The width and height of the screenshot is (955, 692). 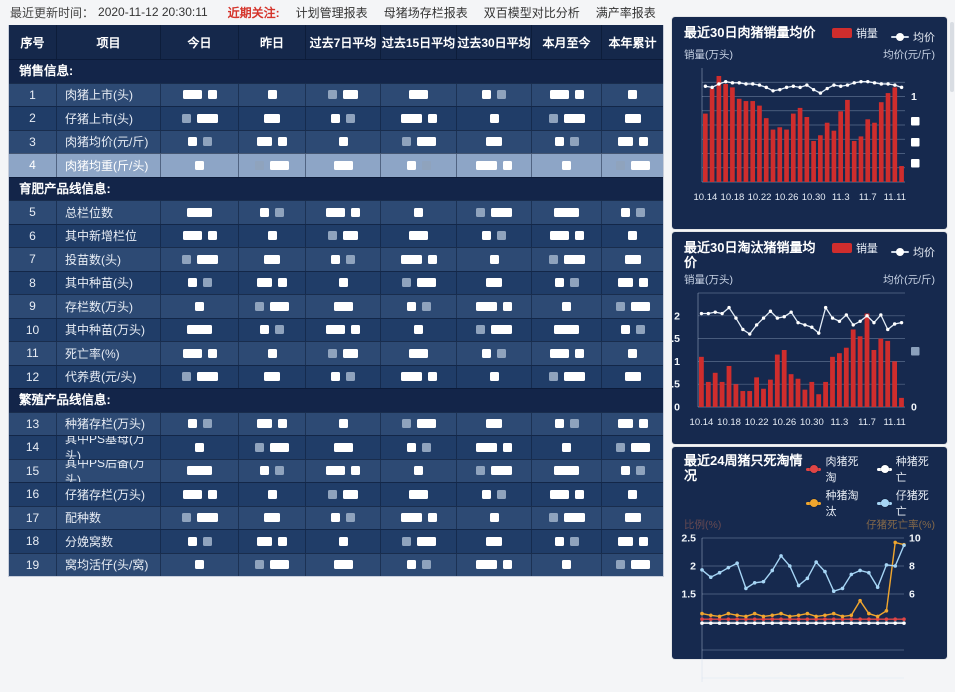 I want to click on table-row: 13 种猪存栏(万头), so click(x=336, y=423).